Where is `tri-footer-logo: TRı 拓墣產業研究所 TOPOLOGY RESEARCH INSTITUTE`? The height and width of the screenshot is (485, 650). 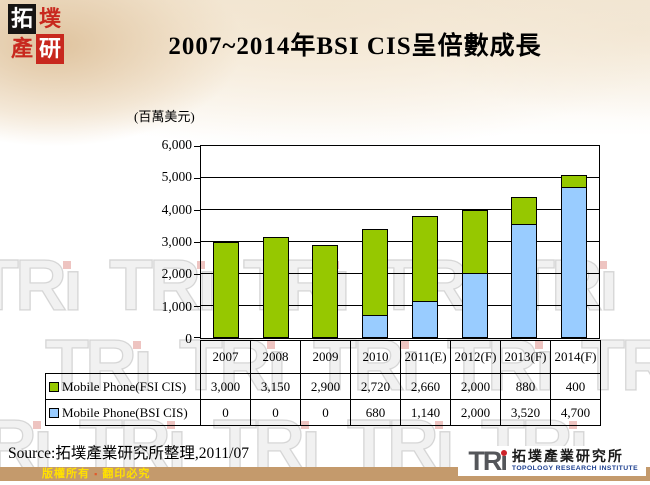 tri-footer-logo: TRı 拓墣產業研究所 TOPOLOGY RESEARCH INSTITUTE is located at coordinates (552, 461).